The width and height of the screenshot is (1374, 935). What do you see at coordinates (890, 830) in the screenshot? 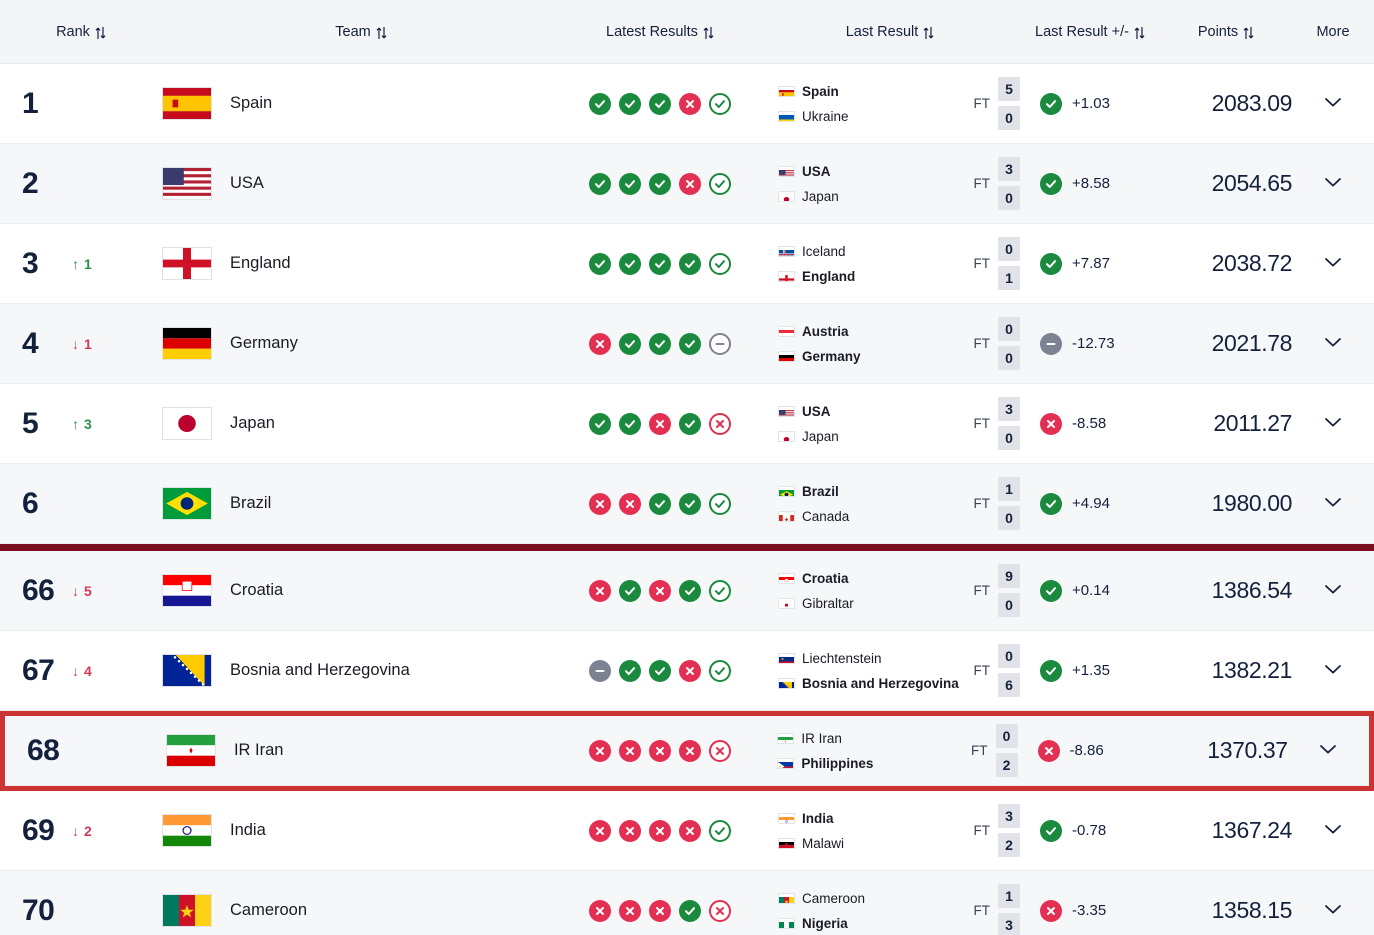
I see `last-result-cell: India Malawi FT 3 2` at bounding box center [890, 830].